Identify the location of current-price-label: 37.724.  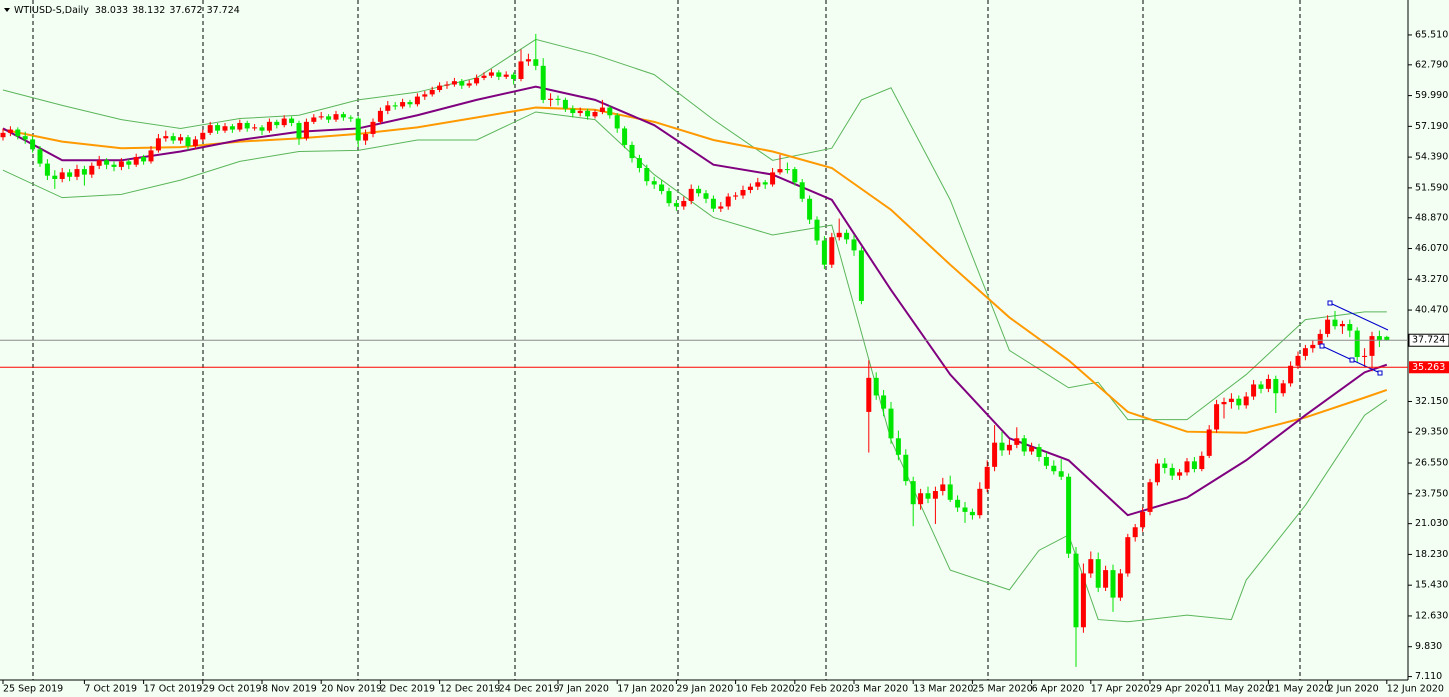
(1428, 340).